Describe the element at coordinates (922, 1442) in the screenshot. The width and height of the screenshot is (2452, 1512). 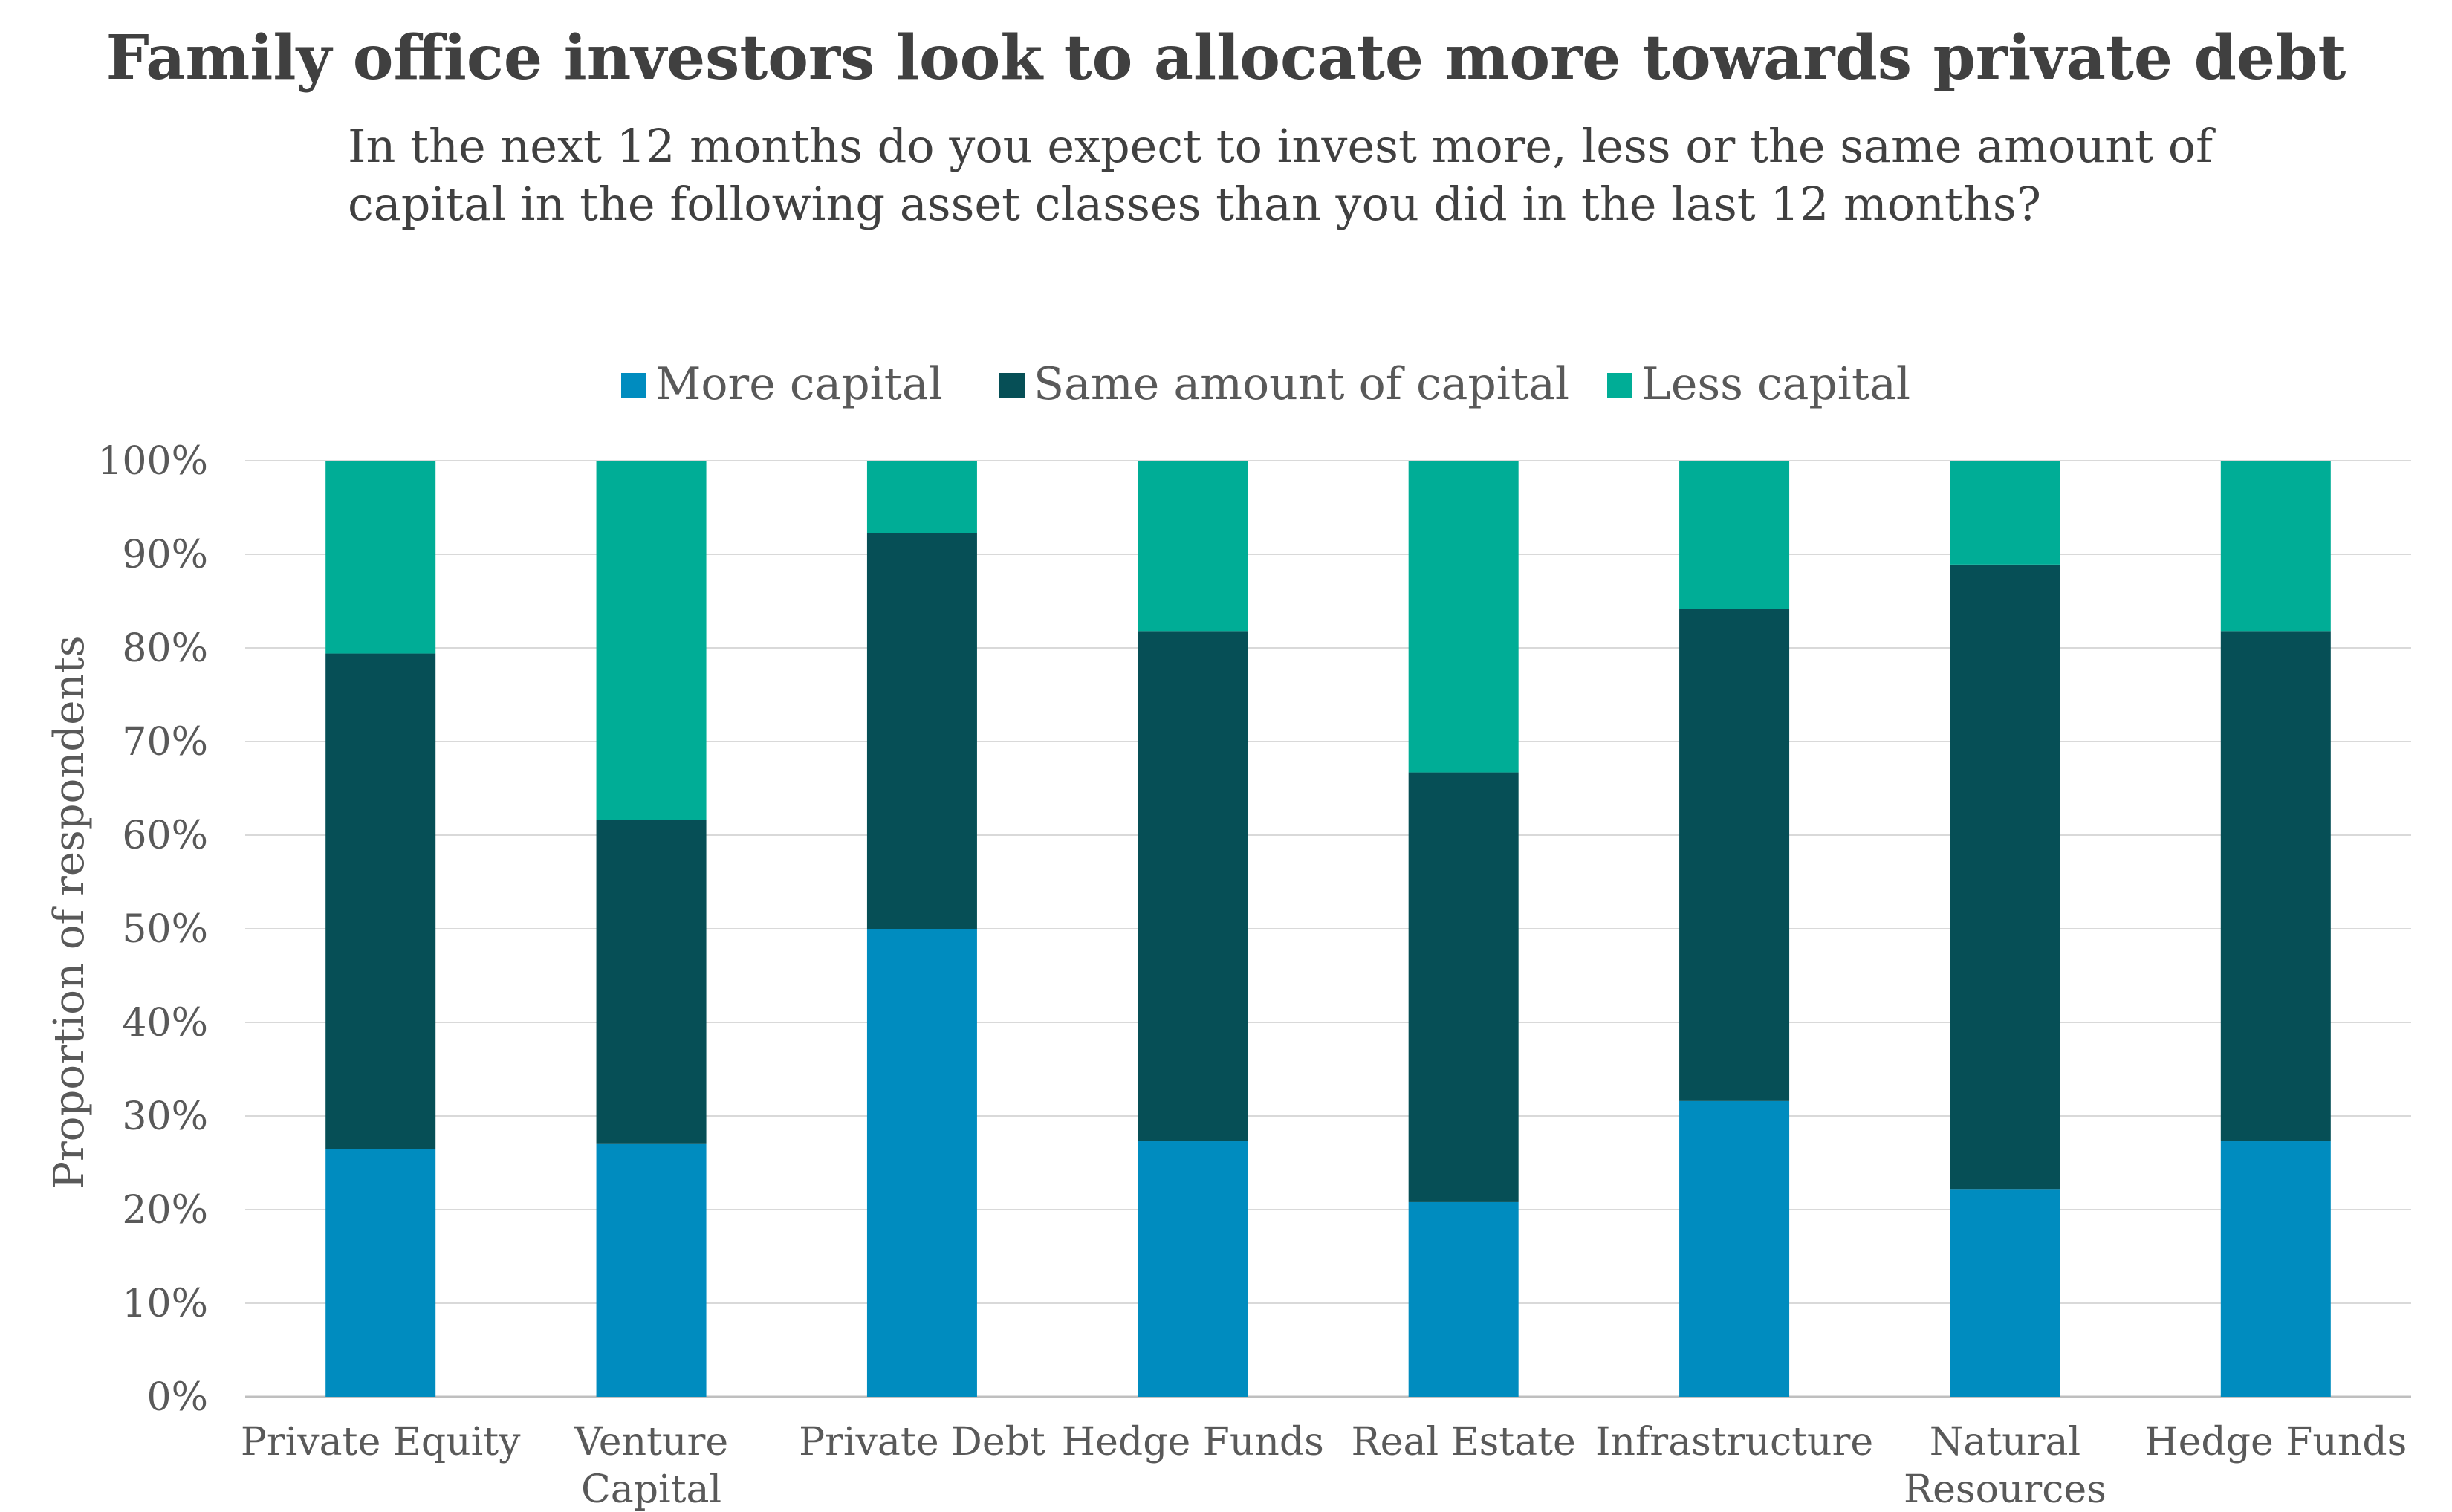
I see `x-tick-label: Private Debt` at that location.